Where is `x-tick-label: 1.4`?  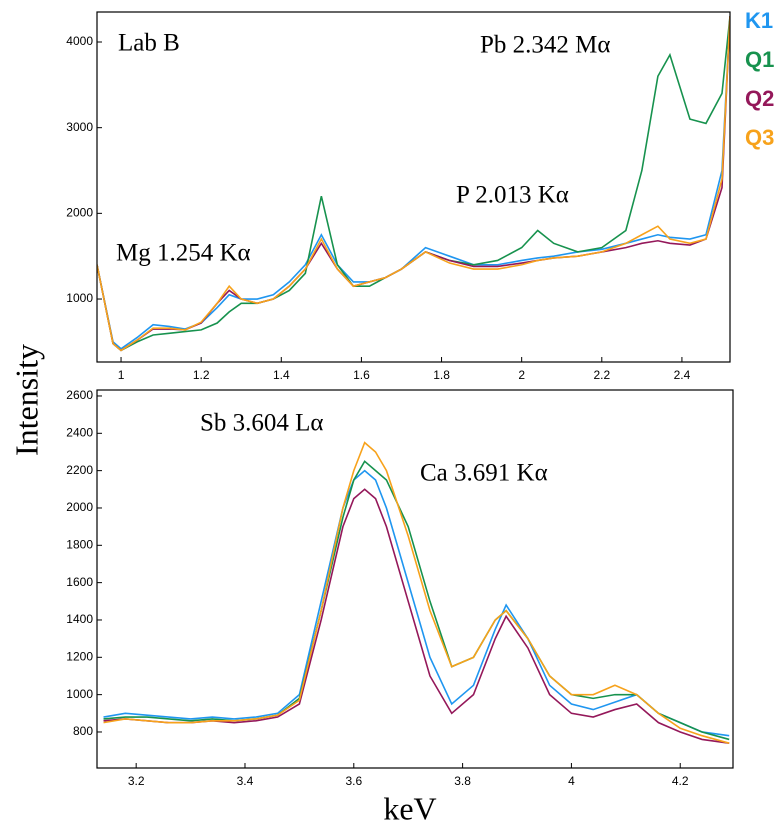 x-tick-label: 1.4 is located at coordinates (281, 375).